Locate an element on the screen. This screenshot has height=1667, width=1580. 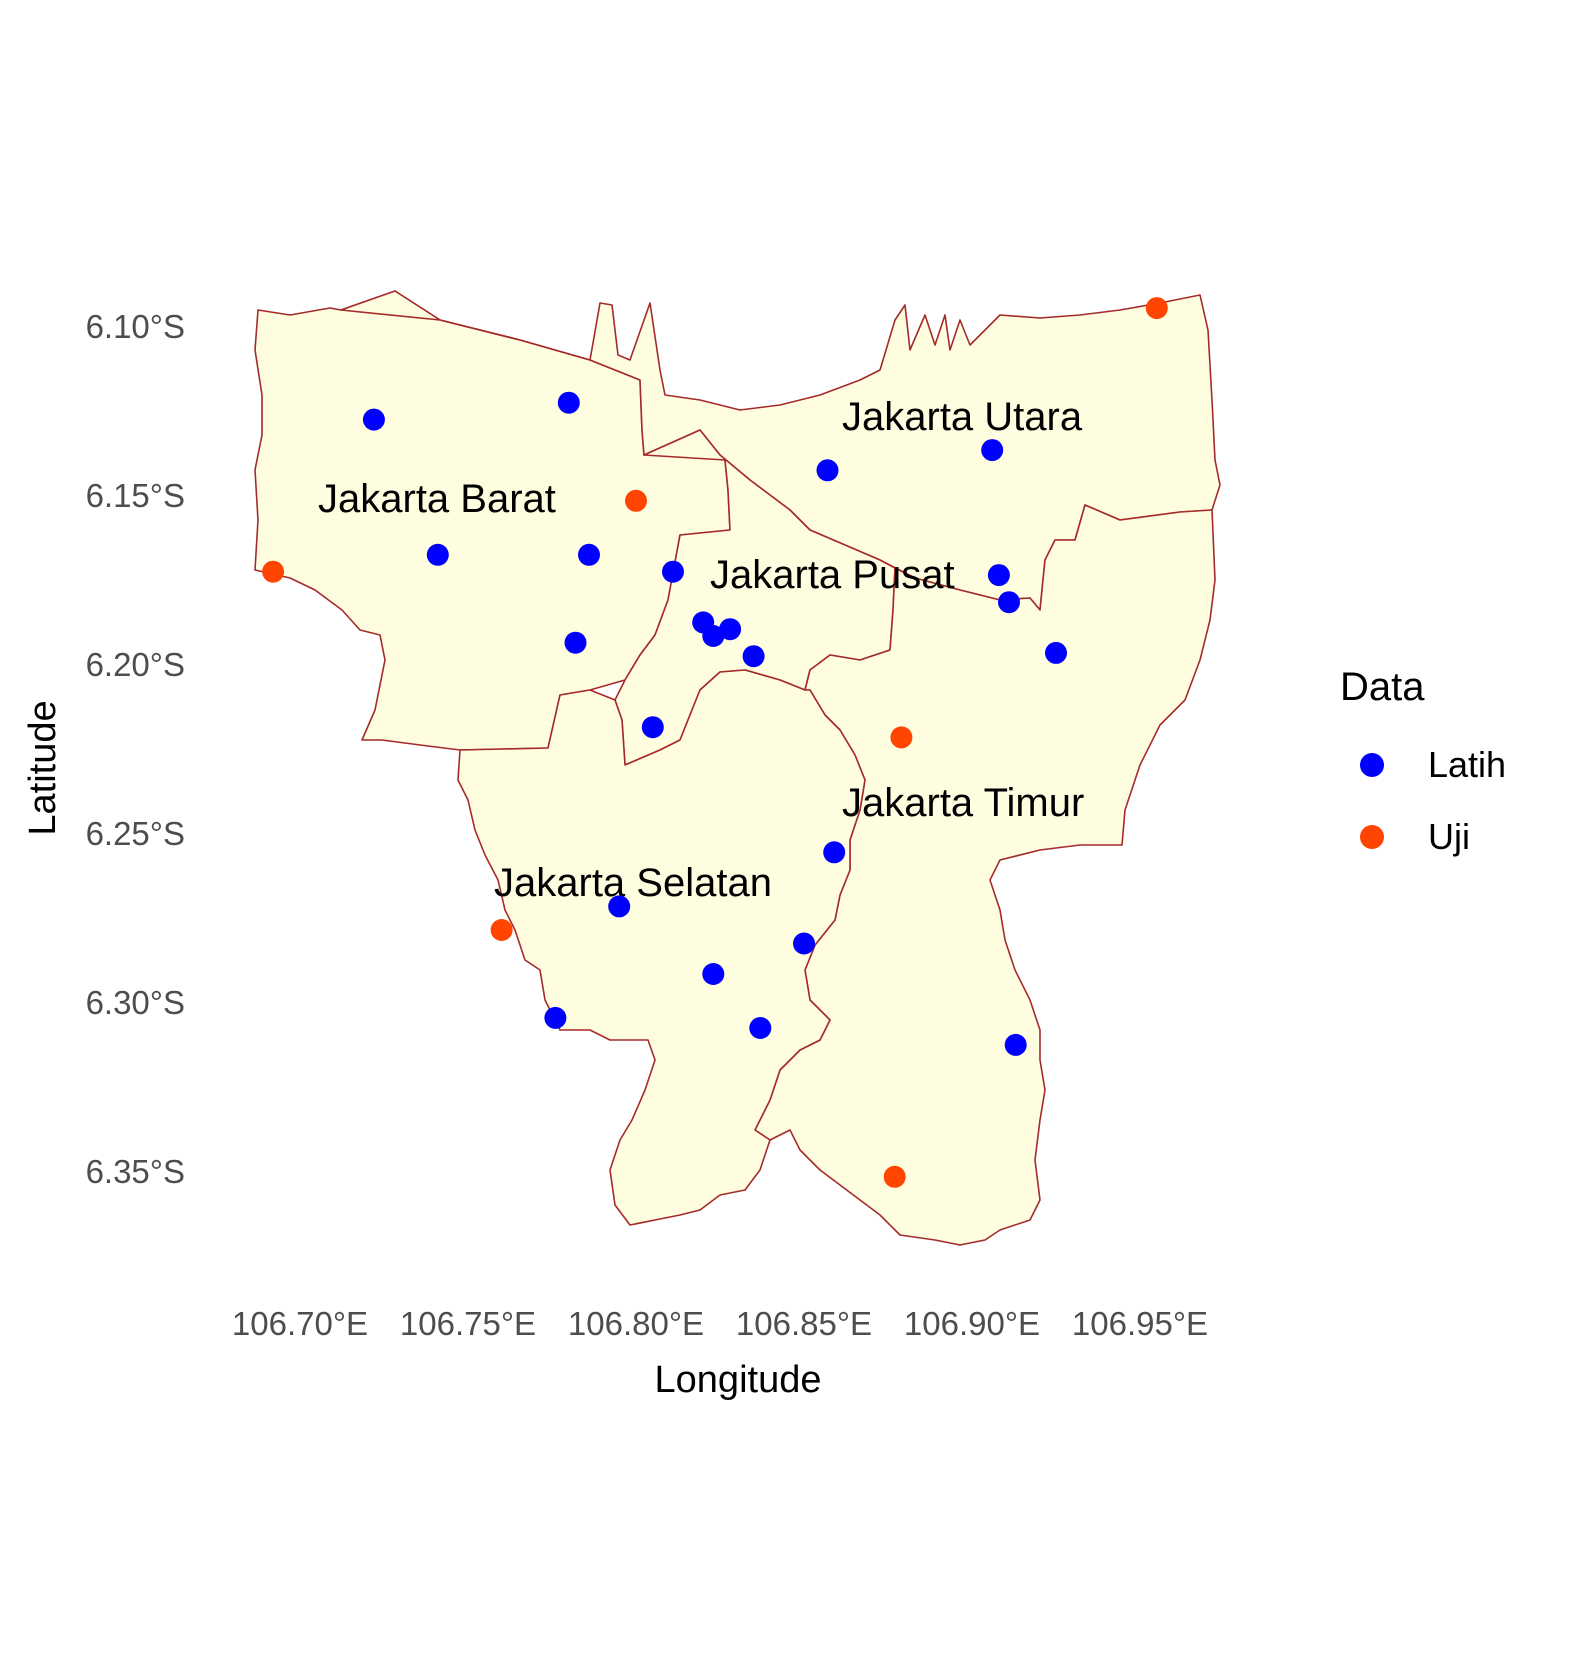
region-label-utara: Jakarta Utara is located at coordinates (962, 417).